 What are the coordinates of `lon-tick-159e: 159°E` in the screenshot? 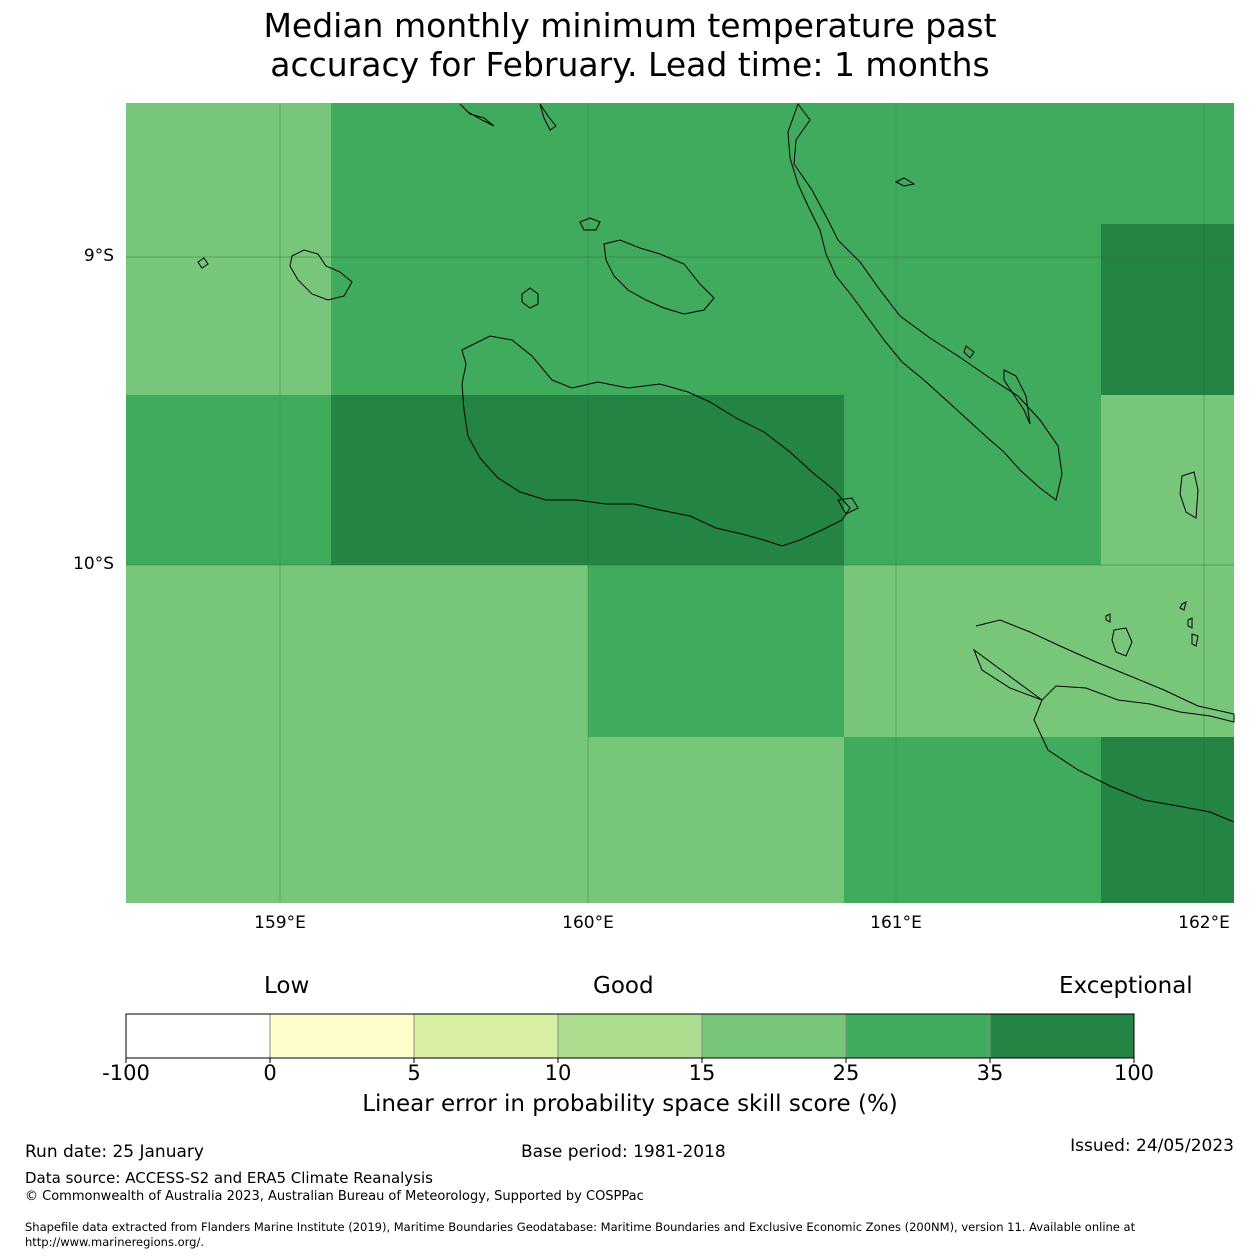 It's located at (280, 923).